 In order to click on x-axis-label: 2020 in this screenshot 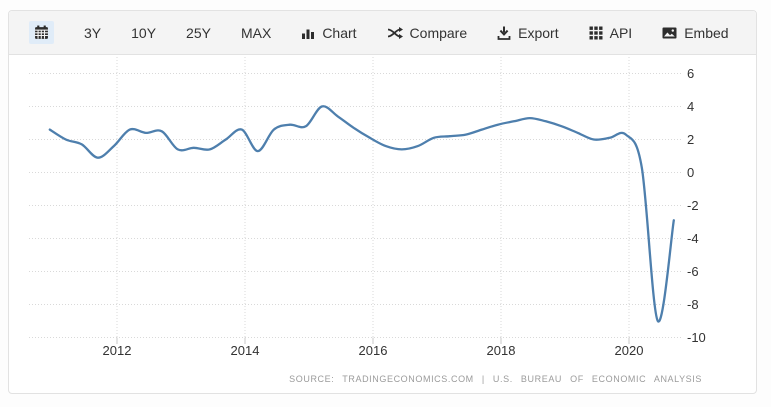, I will do `click(629, 350)`.